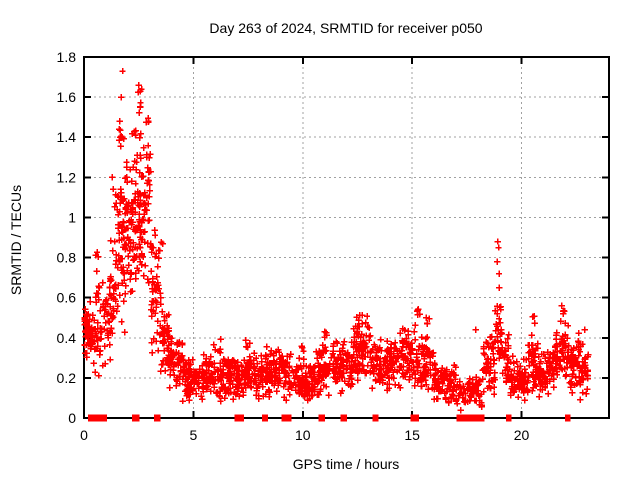  What do you see at coordinates (412, 435) in the screenshot?
I see `x-tick-label: 15` at bounding box center [412, 435].